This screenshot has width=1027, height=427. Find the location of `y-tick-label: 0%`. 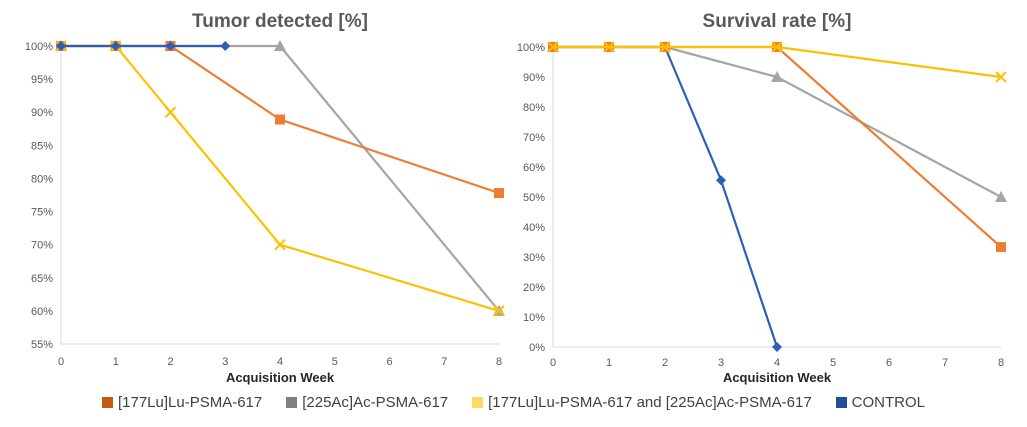

y-tick-label: 0% is located at coordinates (537, 348).